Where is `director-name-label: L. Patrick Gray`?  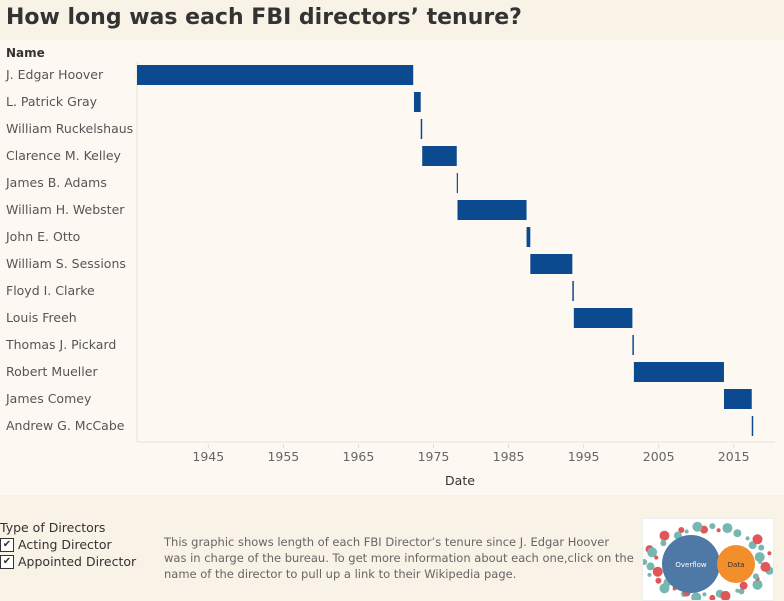
director-name-label: L. Patrick Gray is located at coordinates (52, 101).